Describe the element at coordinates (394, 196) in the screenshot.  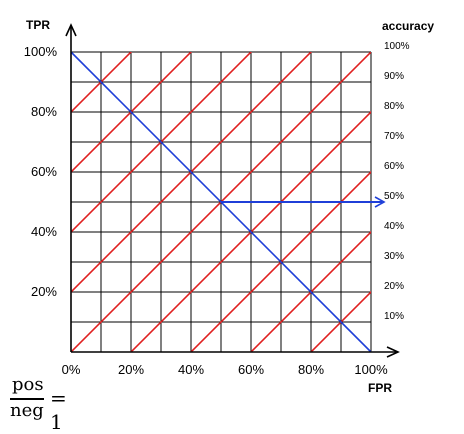
I see `accuracy-tick-label: 50%` at that location.